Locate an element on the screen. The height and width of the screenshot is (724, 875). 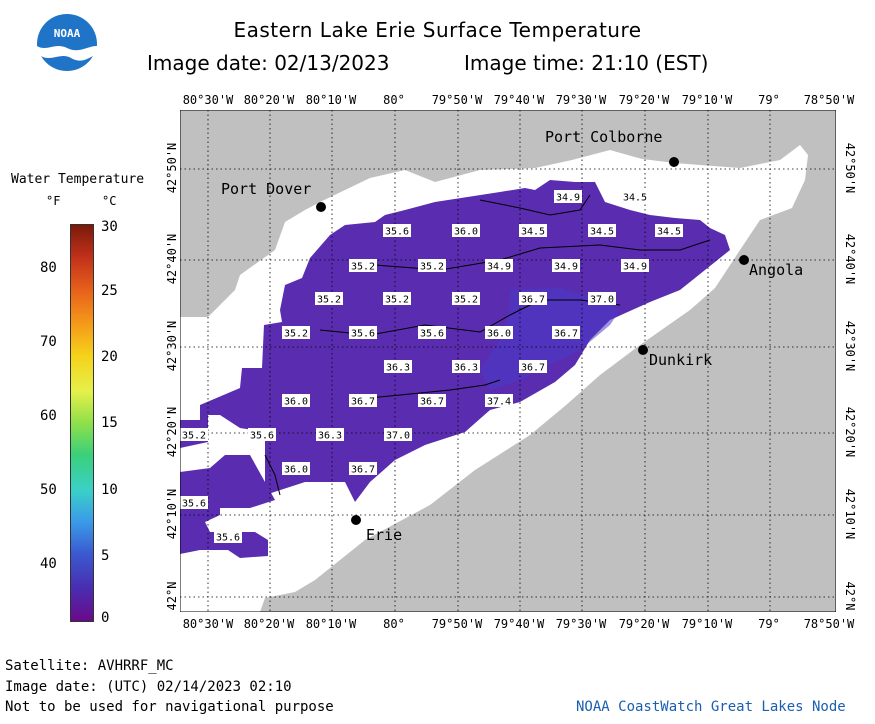
lat-label-left: 42°N is located at coordinates (172, 596).